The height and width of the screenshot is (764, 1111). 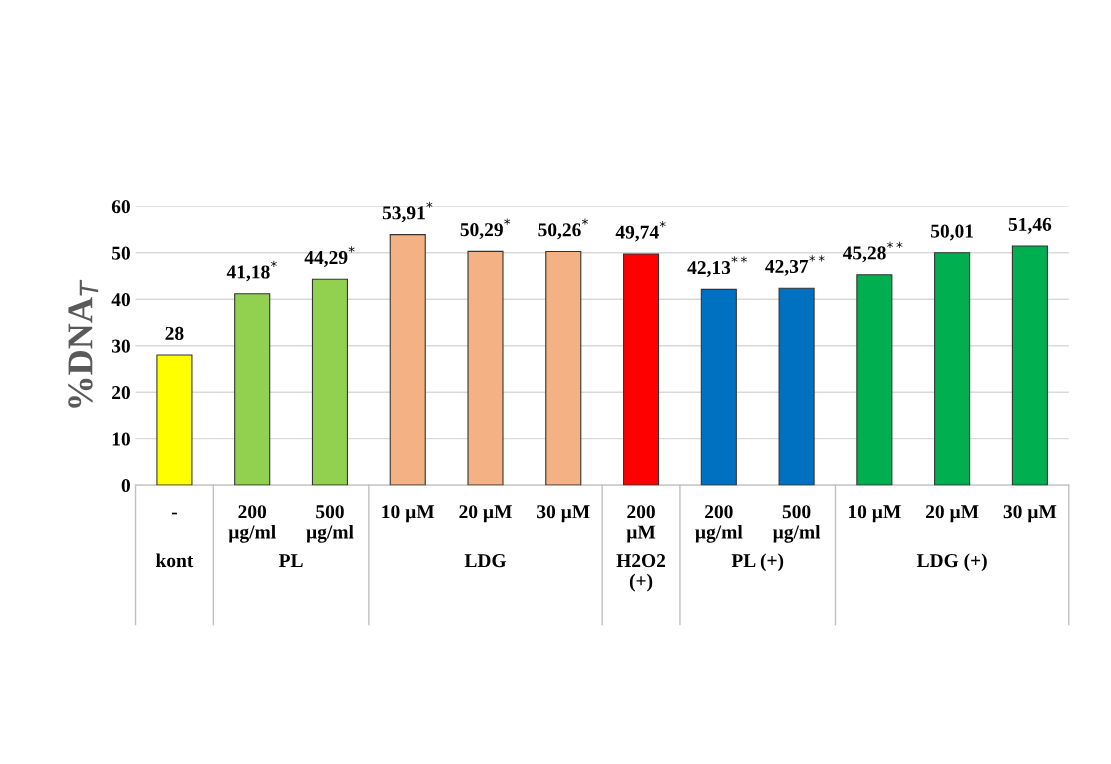 I want to click on data-label: 49,74$^{*}$, so click(x=640, y=231).